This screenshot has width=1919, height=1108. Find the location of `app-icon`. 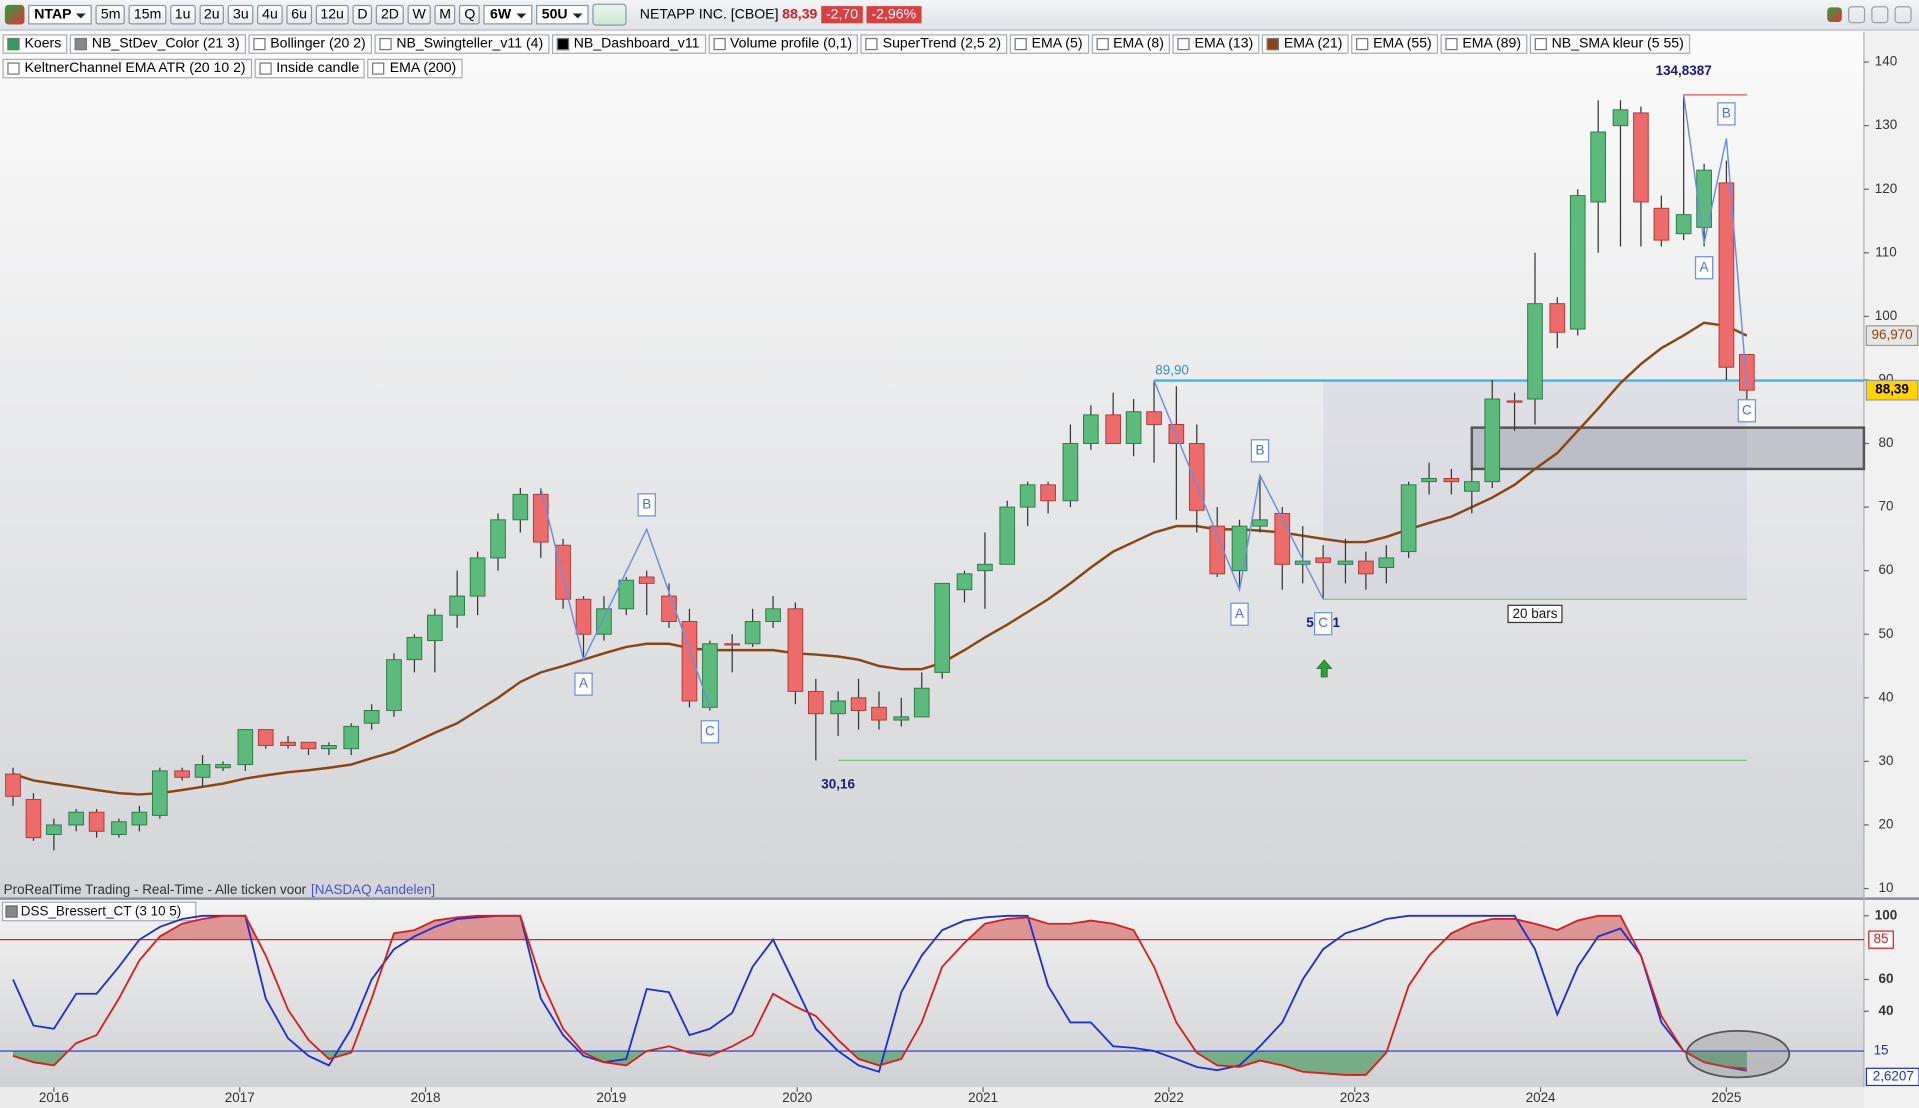

app-icon is located at coordinates (14, 14).